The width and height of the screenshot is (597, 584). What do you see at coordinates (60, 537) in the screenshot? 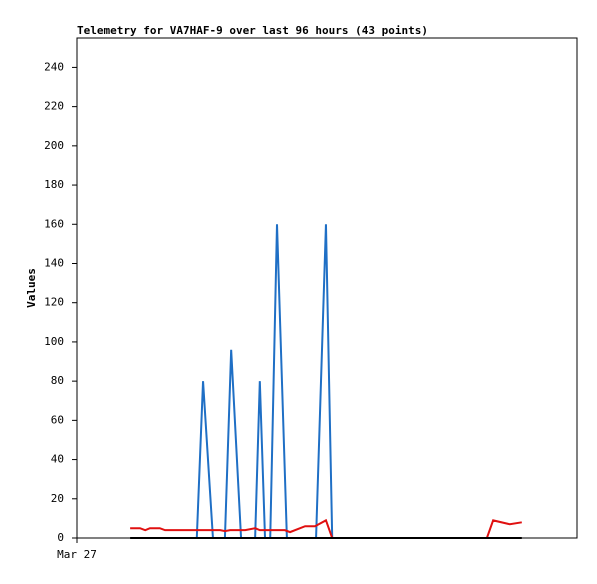
I see `y-tick-label: 0` at bounding box center [60, 537].